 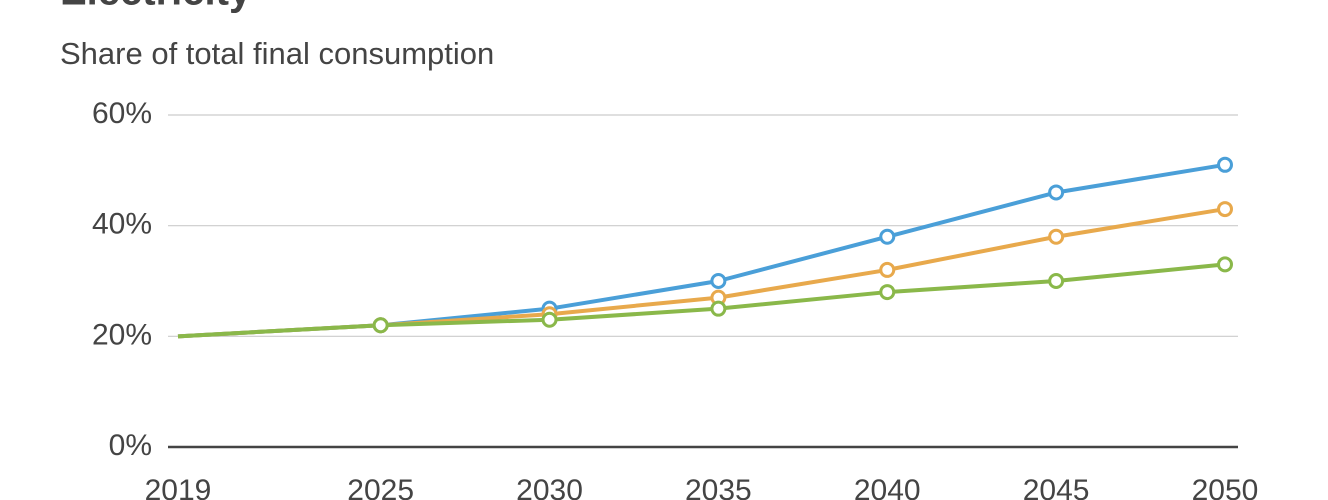 I want to click on x-tick-label: 2019, so click(x=178, y=487).